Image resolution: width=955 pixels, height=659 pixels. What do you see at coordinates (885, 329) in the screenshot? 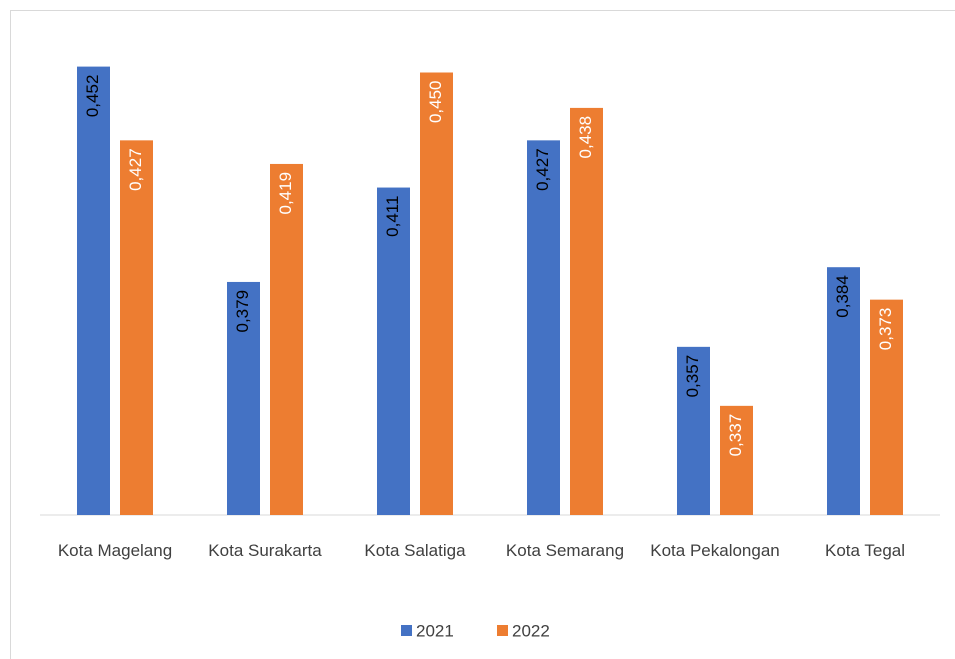
I see `data-label: 0,373` at bounding box center [885, 329].